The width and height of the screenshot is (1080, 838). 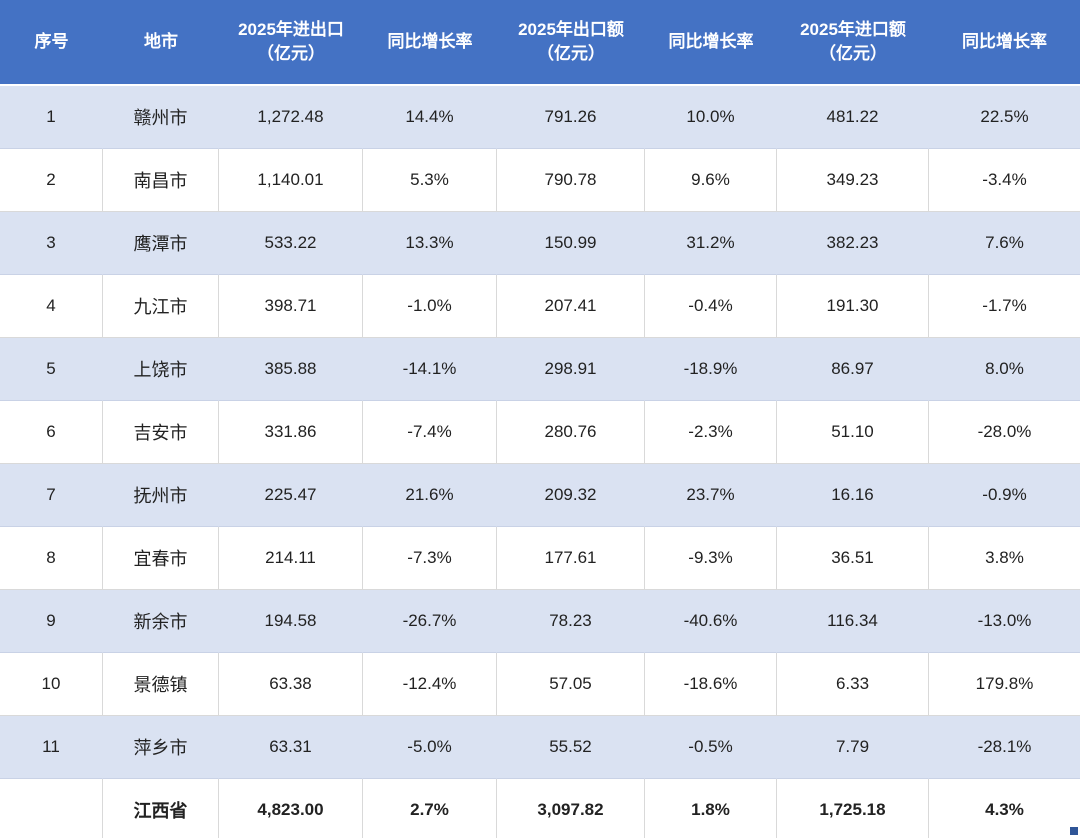 What do you see at coordinates (571, 621) in the screenshot?
I see `cell-export-amount: 78.23` at bounding box center [571, 621].